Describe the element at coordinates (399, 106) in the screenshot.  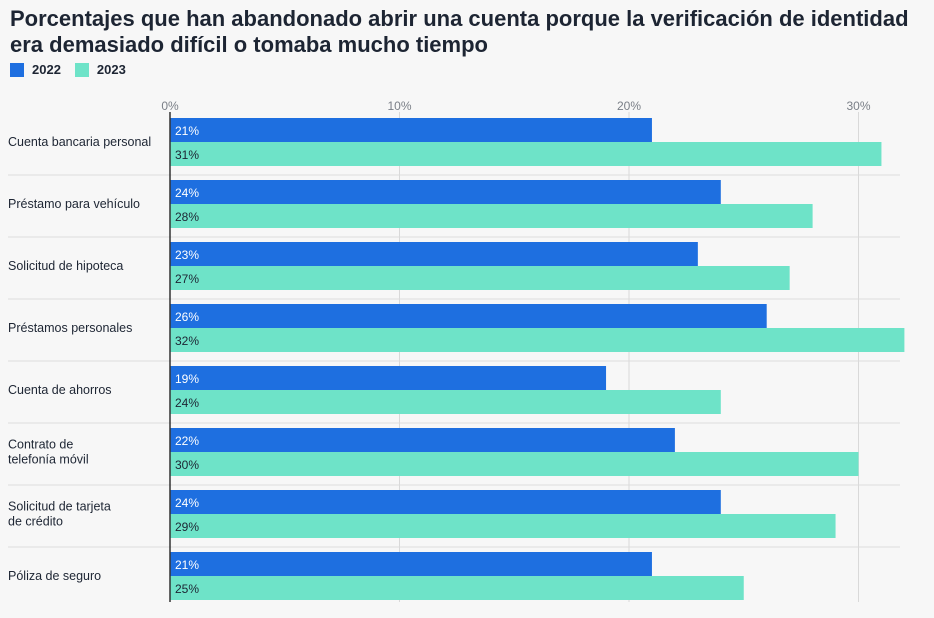
I see `x-tick-label: 10%` at that location.